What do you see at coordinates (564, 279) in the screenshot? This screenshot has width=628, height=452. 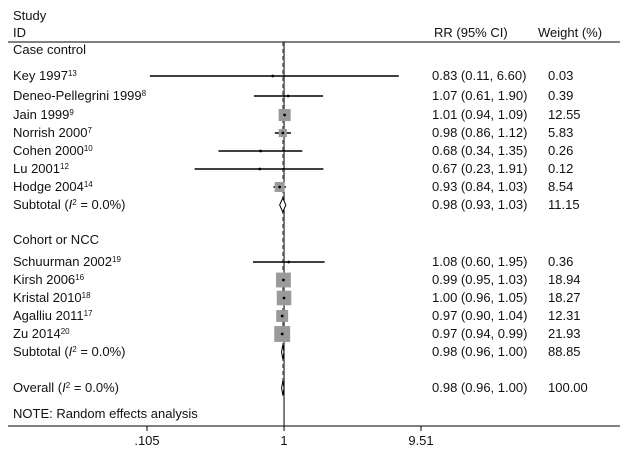 I see `weight-text: 18.94` at bounding box center [564, 279].